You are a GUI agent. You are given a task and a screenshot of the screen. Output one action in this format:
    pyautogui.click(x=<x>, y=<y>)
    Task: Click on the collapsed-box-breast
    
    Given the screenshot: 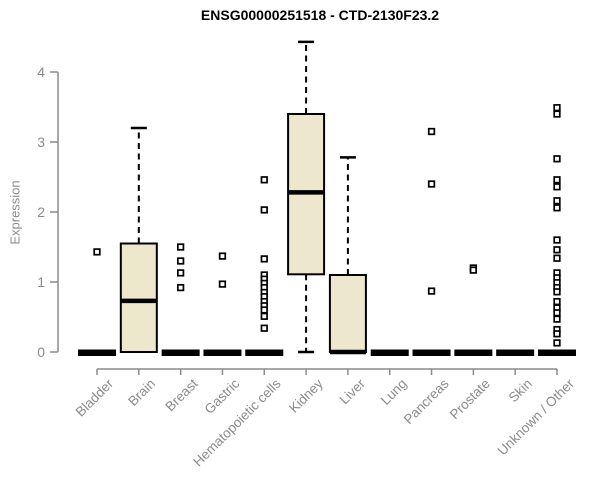 What is the action you would take?
    pyautogui.click(x=180, y=352)
    